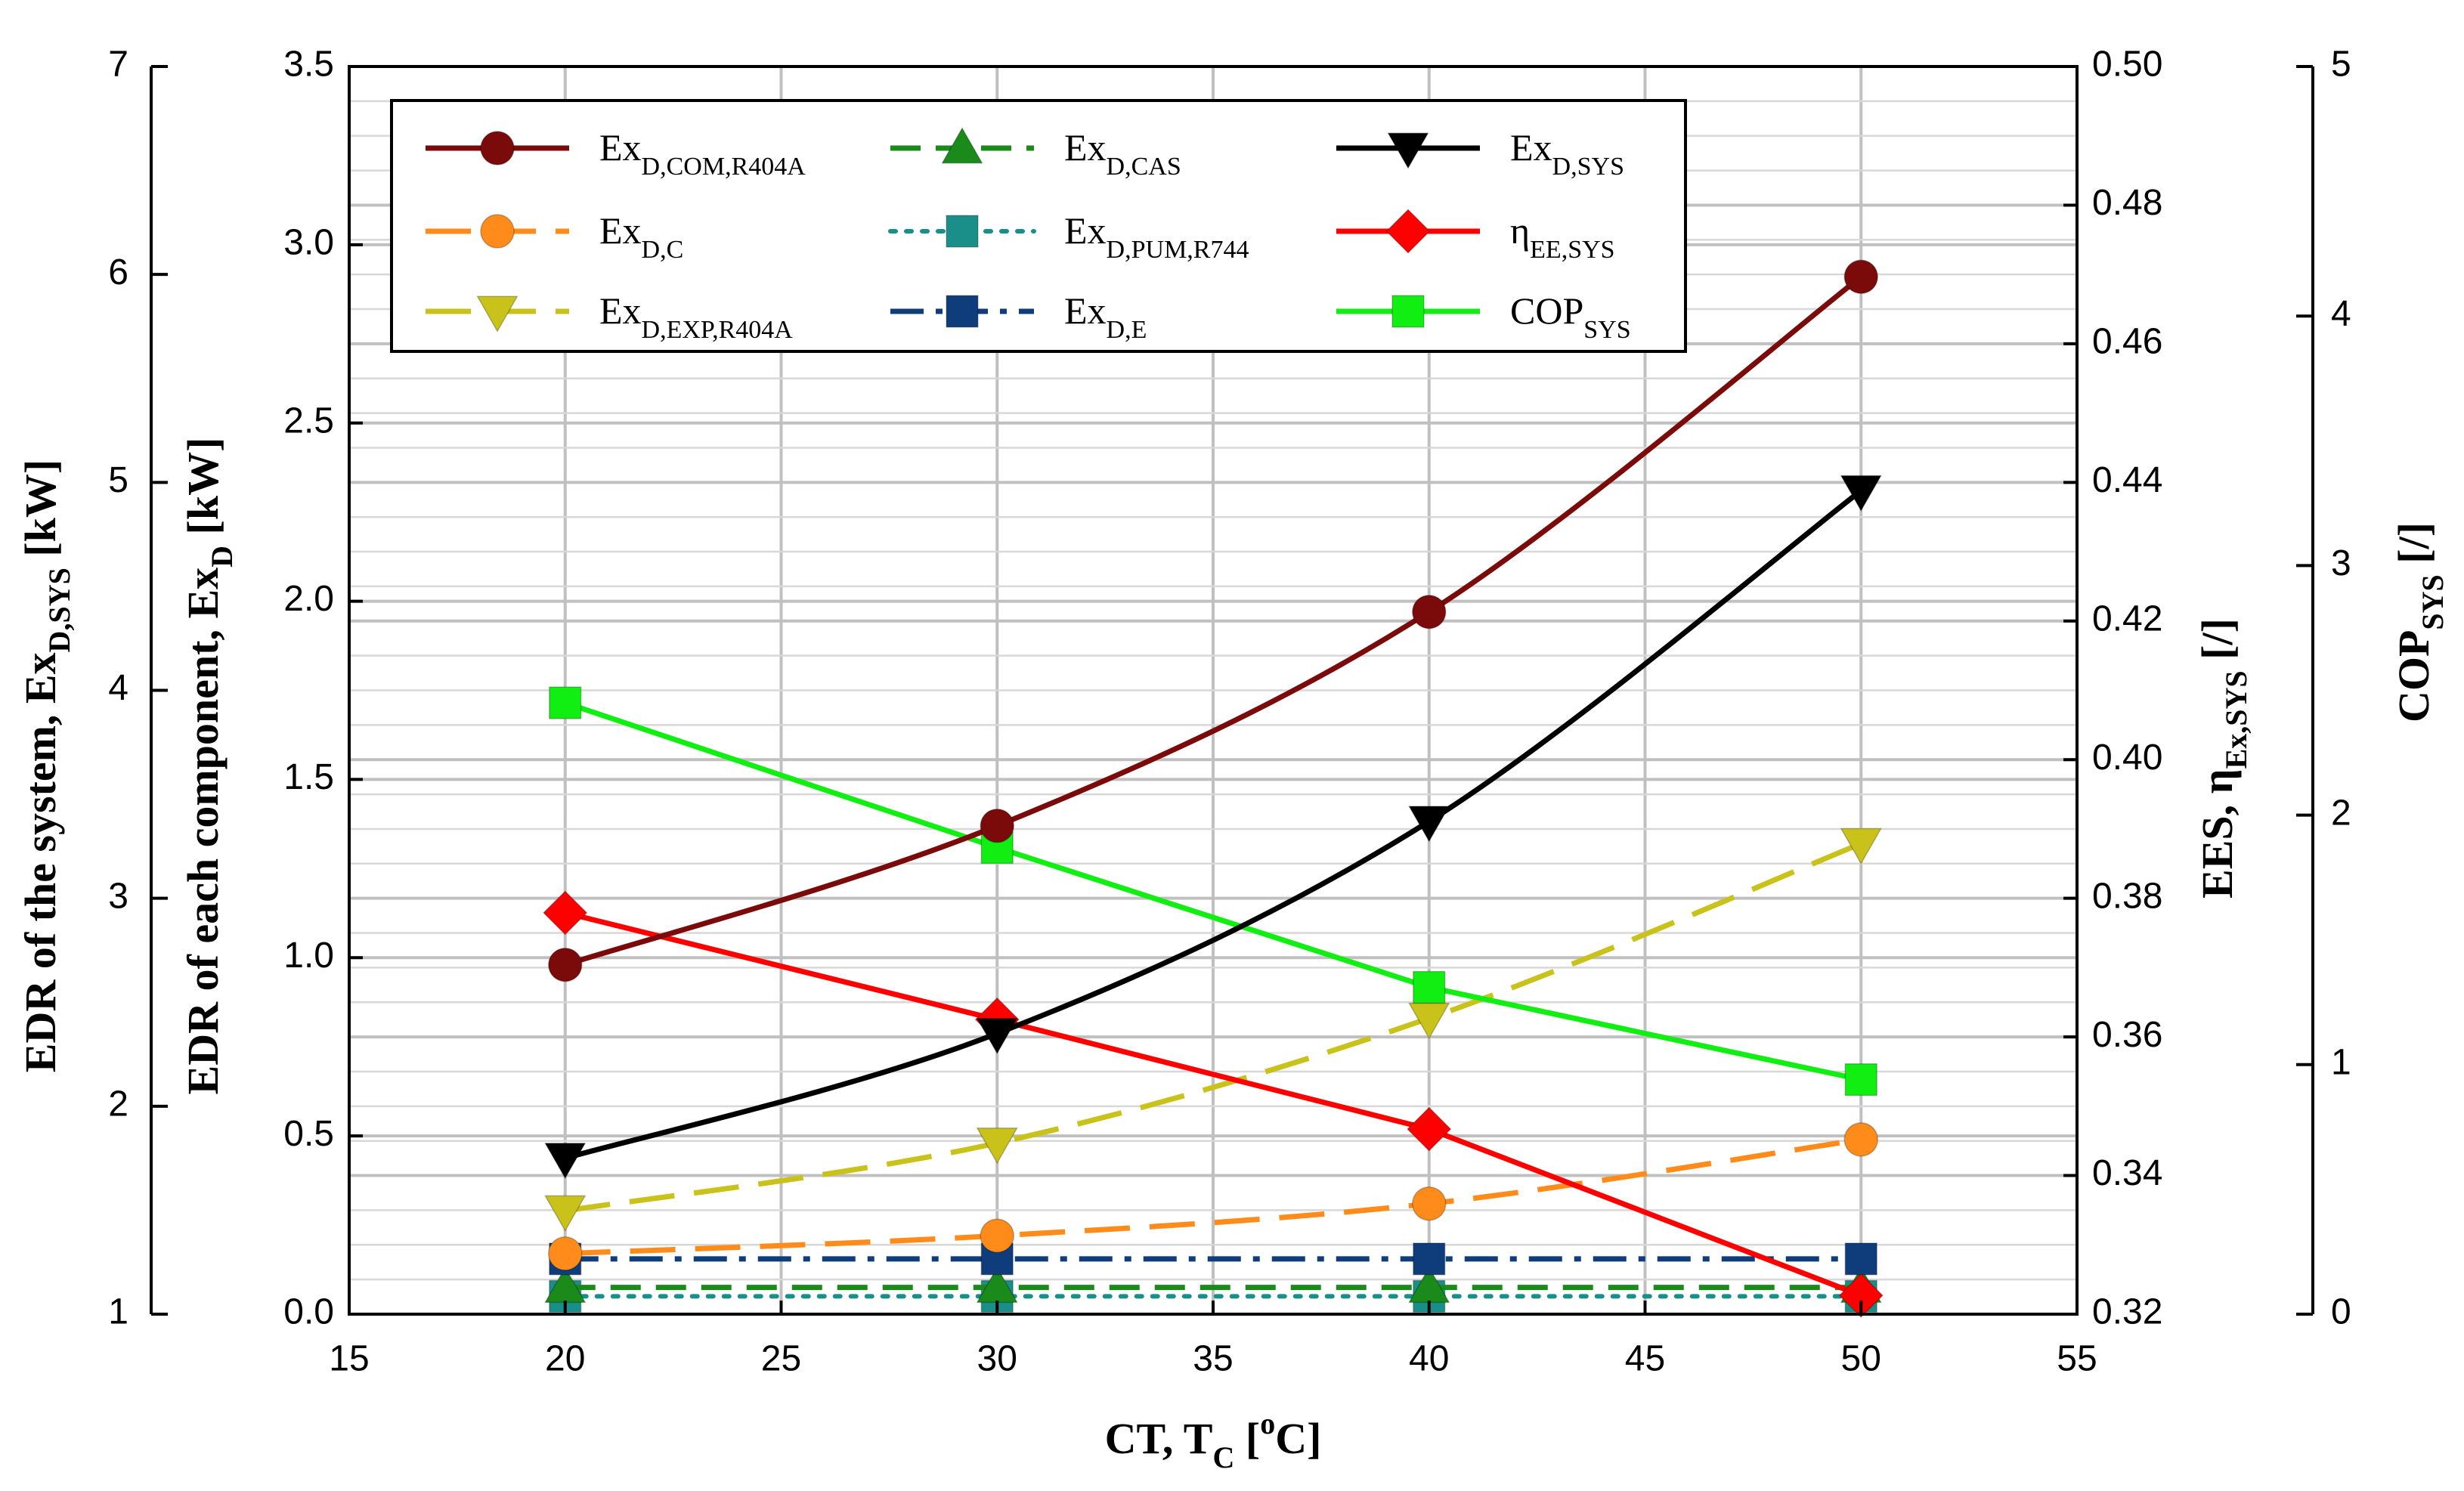  Describe the element at coordinates (118, 1312) in the screenshot. I see `y-outer-left-tick-label: 1` at that location.